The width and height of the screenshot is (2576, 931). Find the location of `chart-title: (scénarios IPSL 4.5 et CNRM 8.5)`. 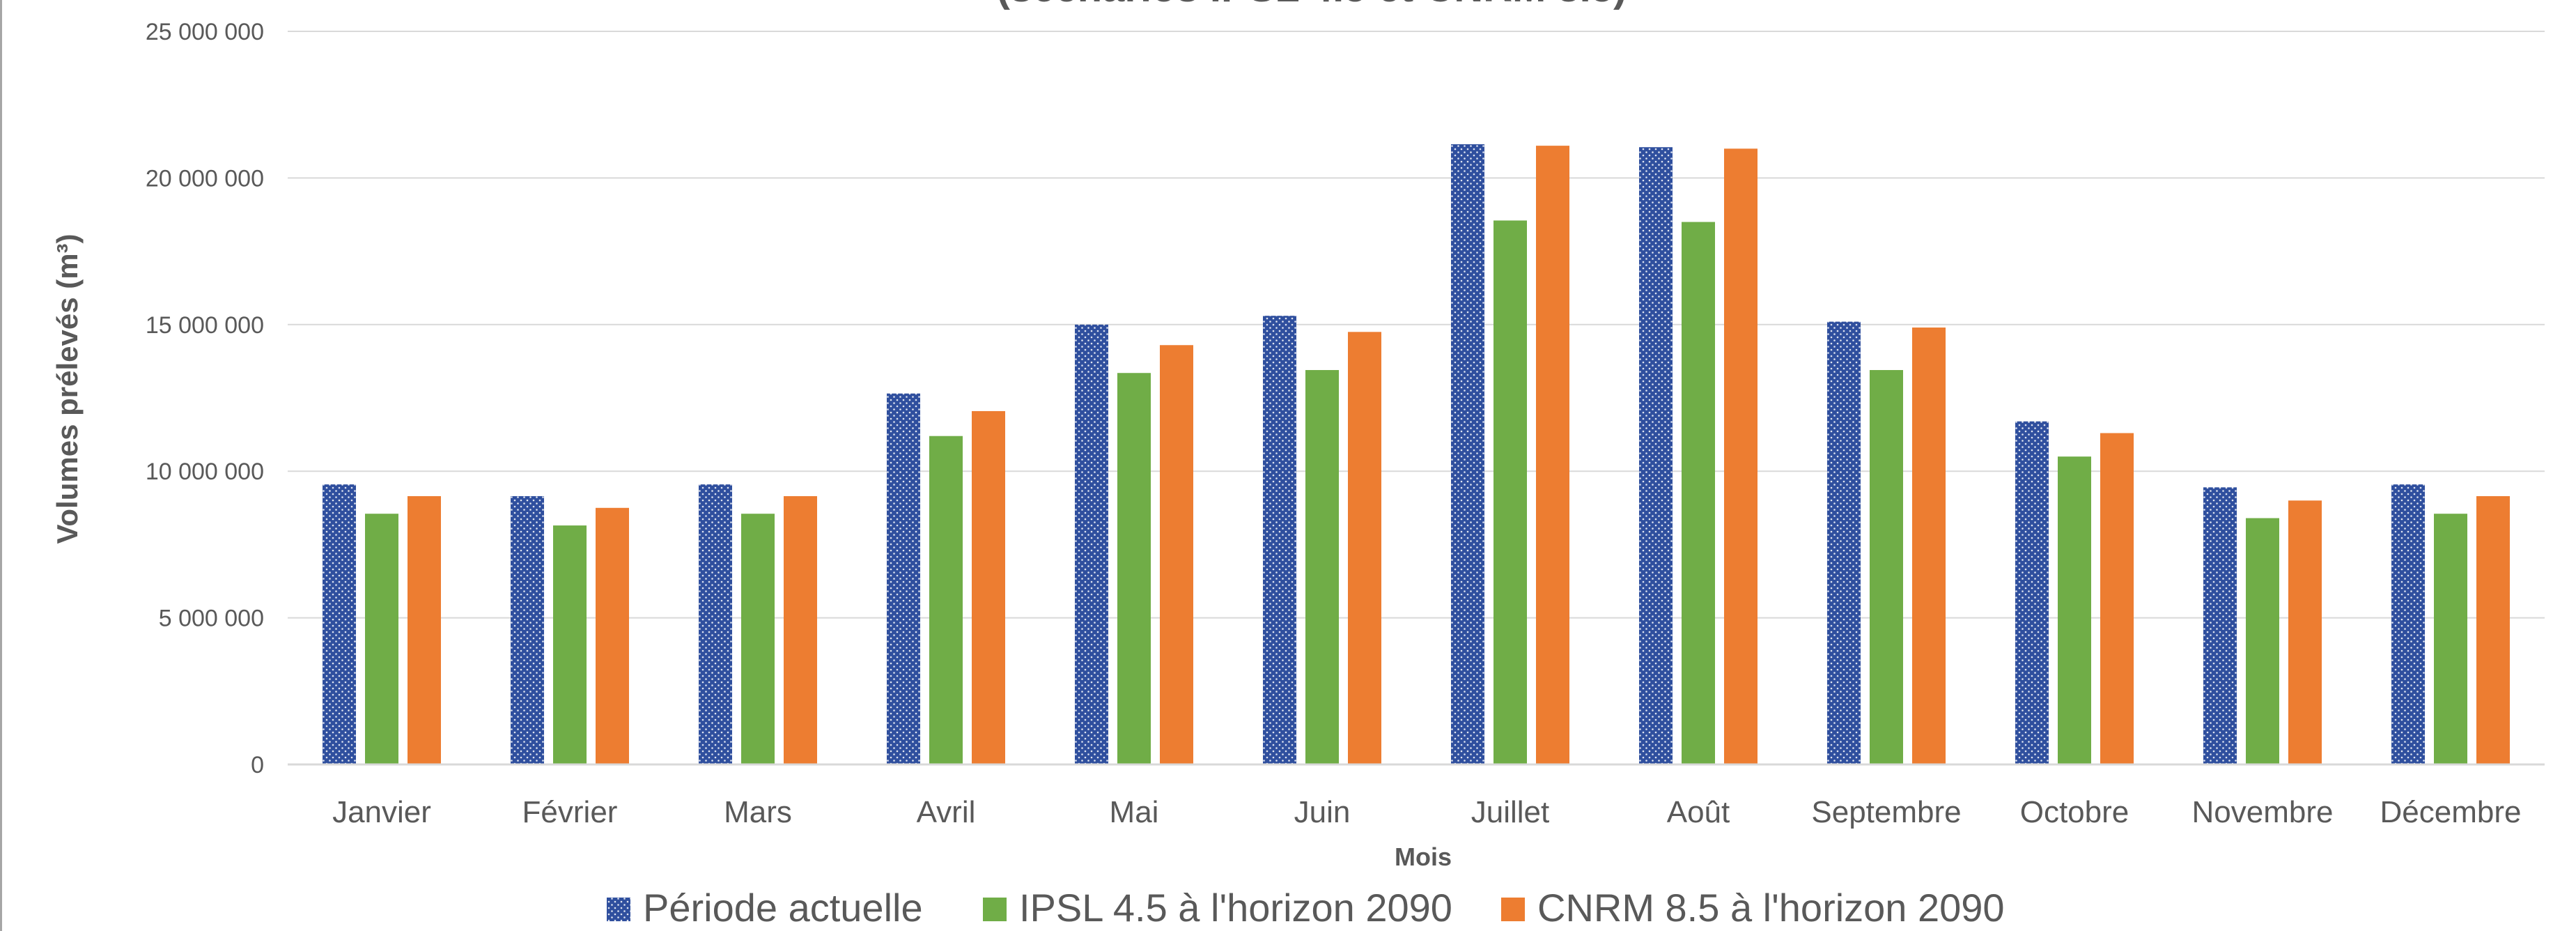

chart-title: (scénarios IPSL 4.5 et CNRM 8.5) is located at coordinates (1312, 5).